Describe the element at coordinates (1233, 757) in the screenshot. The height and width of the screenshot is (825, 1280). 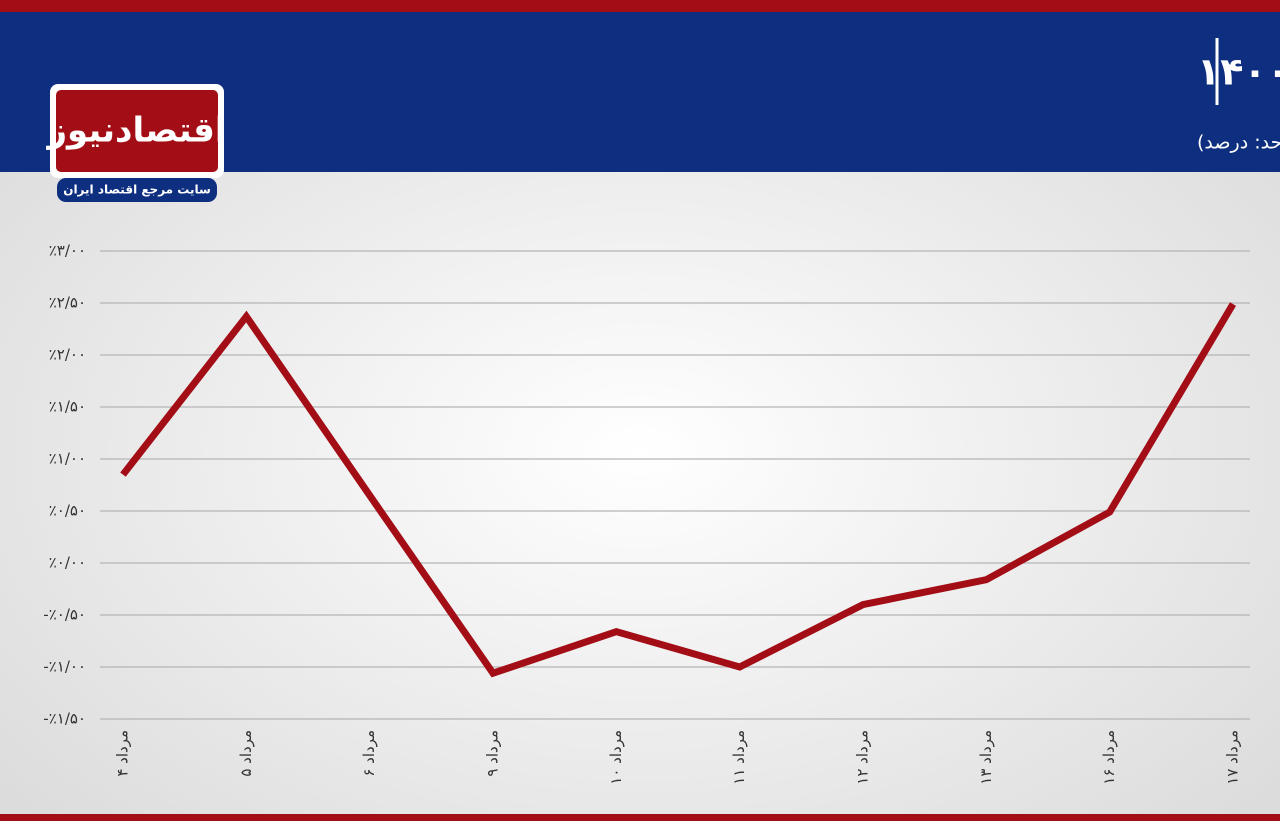
I see `x-tick-label: ۱۷ مرداد` at that location.